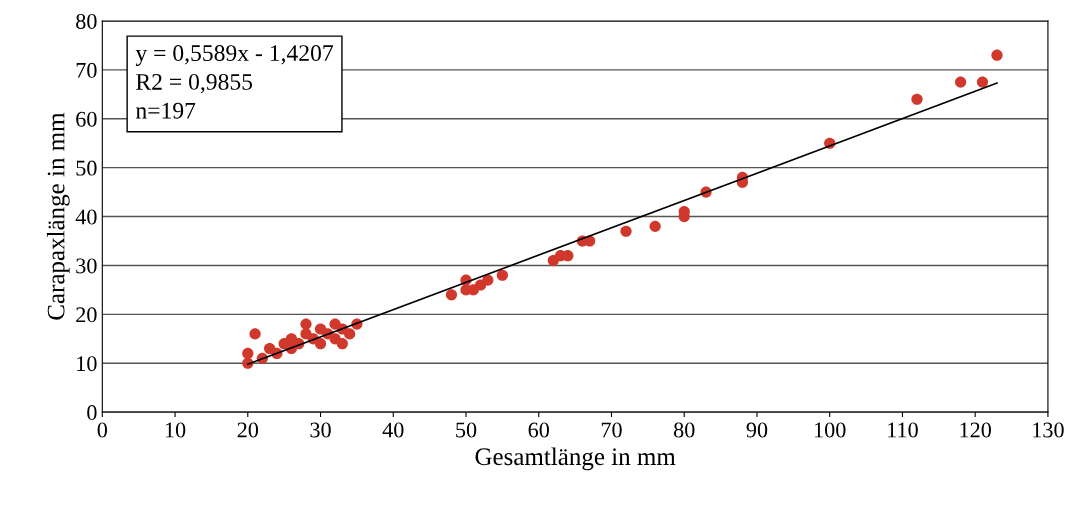 This screenshot has height=525, width=1077. Describe the element at coordinates (903, 430) in the screenshot. I see `x-tick-label: 110` at that location.